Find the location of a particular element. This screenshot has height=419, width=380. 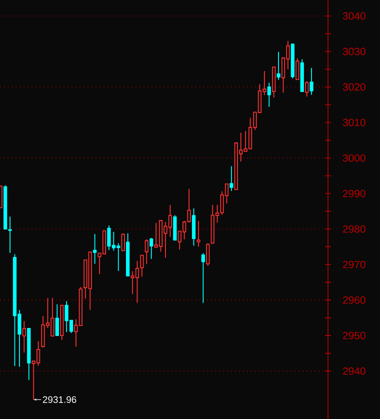

y-tick-label: 3000 is located at coordinates (354, 158).